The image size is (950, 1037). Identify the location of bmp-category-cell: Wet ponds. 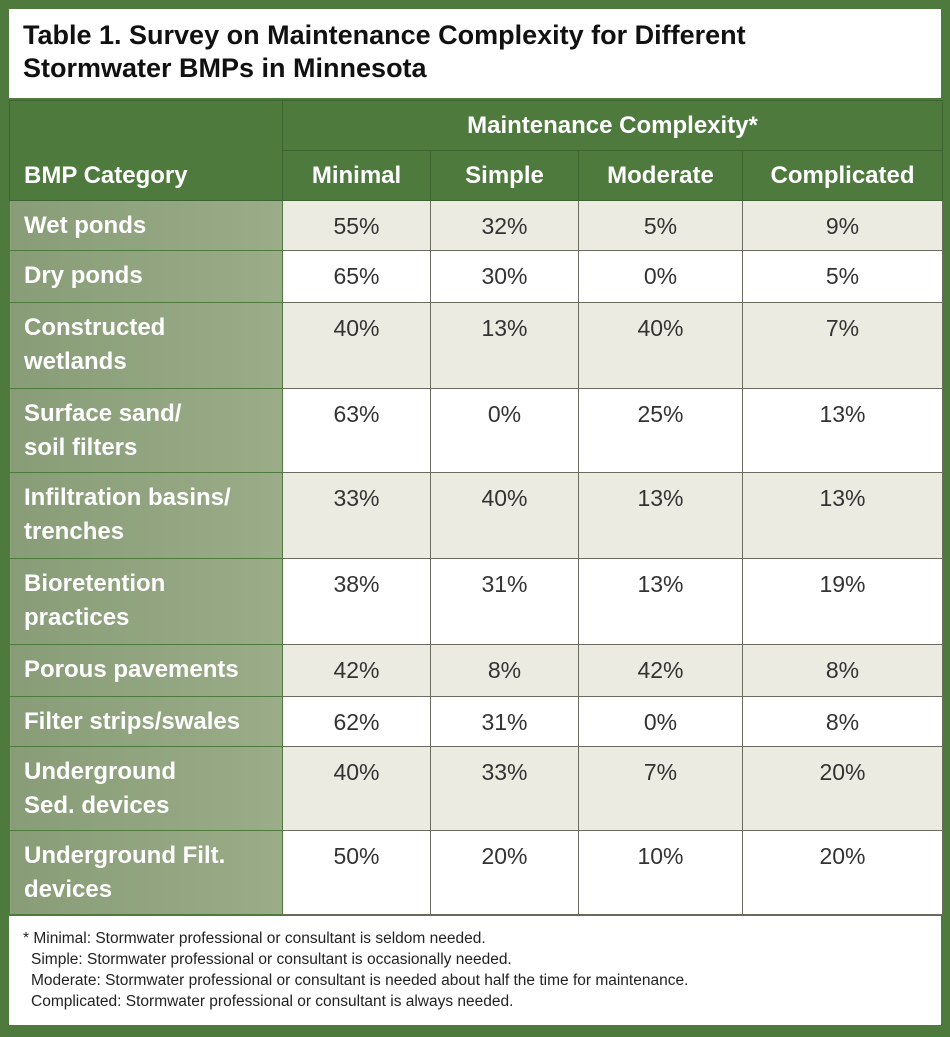
(146, 225).